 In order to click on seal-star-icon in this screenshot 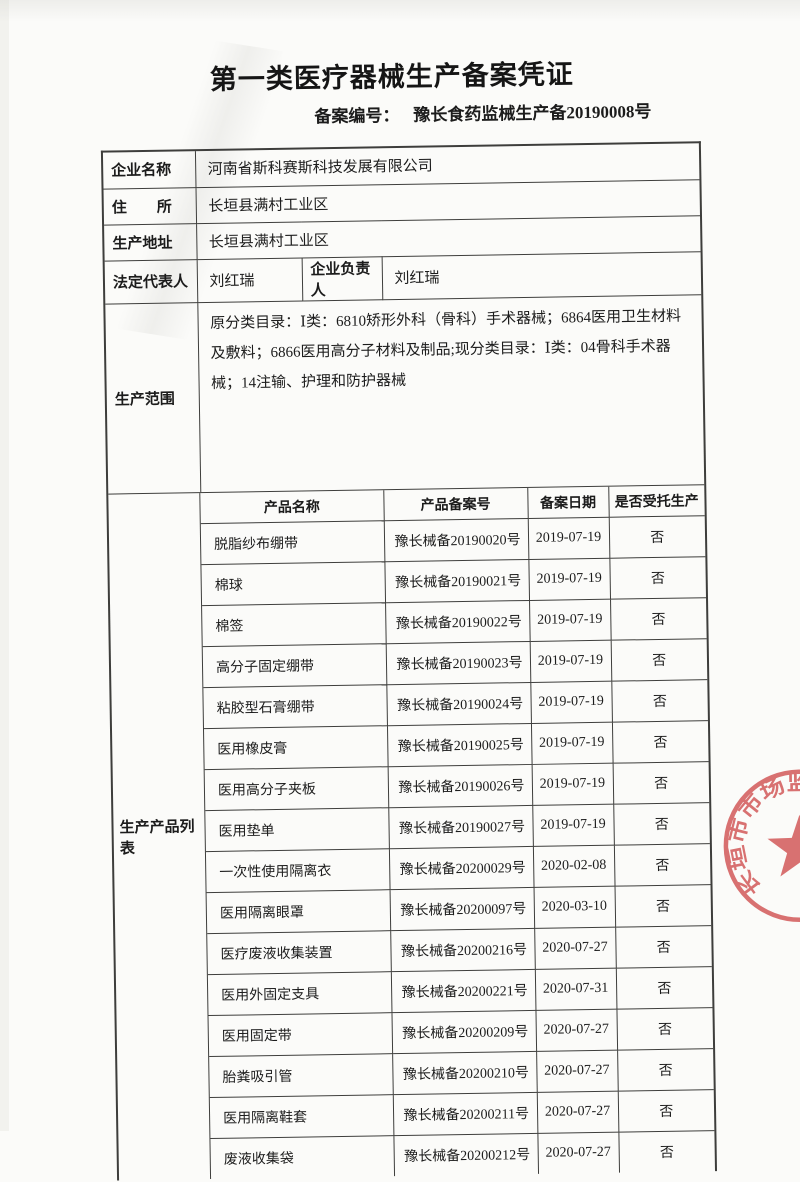, I will do `click(783, 845)`.